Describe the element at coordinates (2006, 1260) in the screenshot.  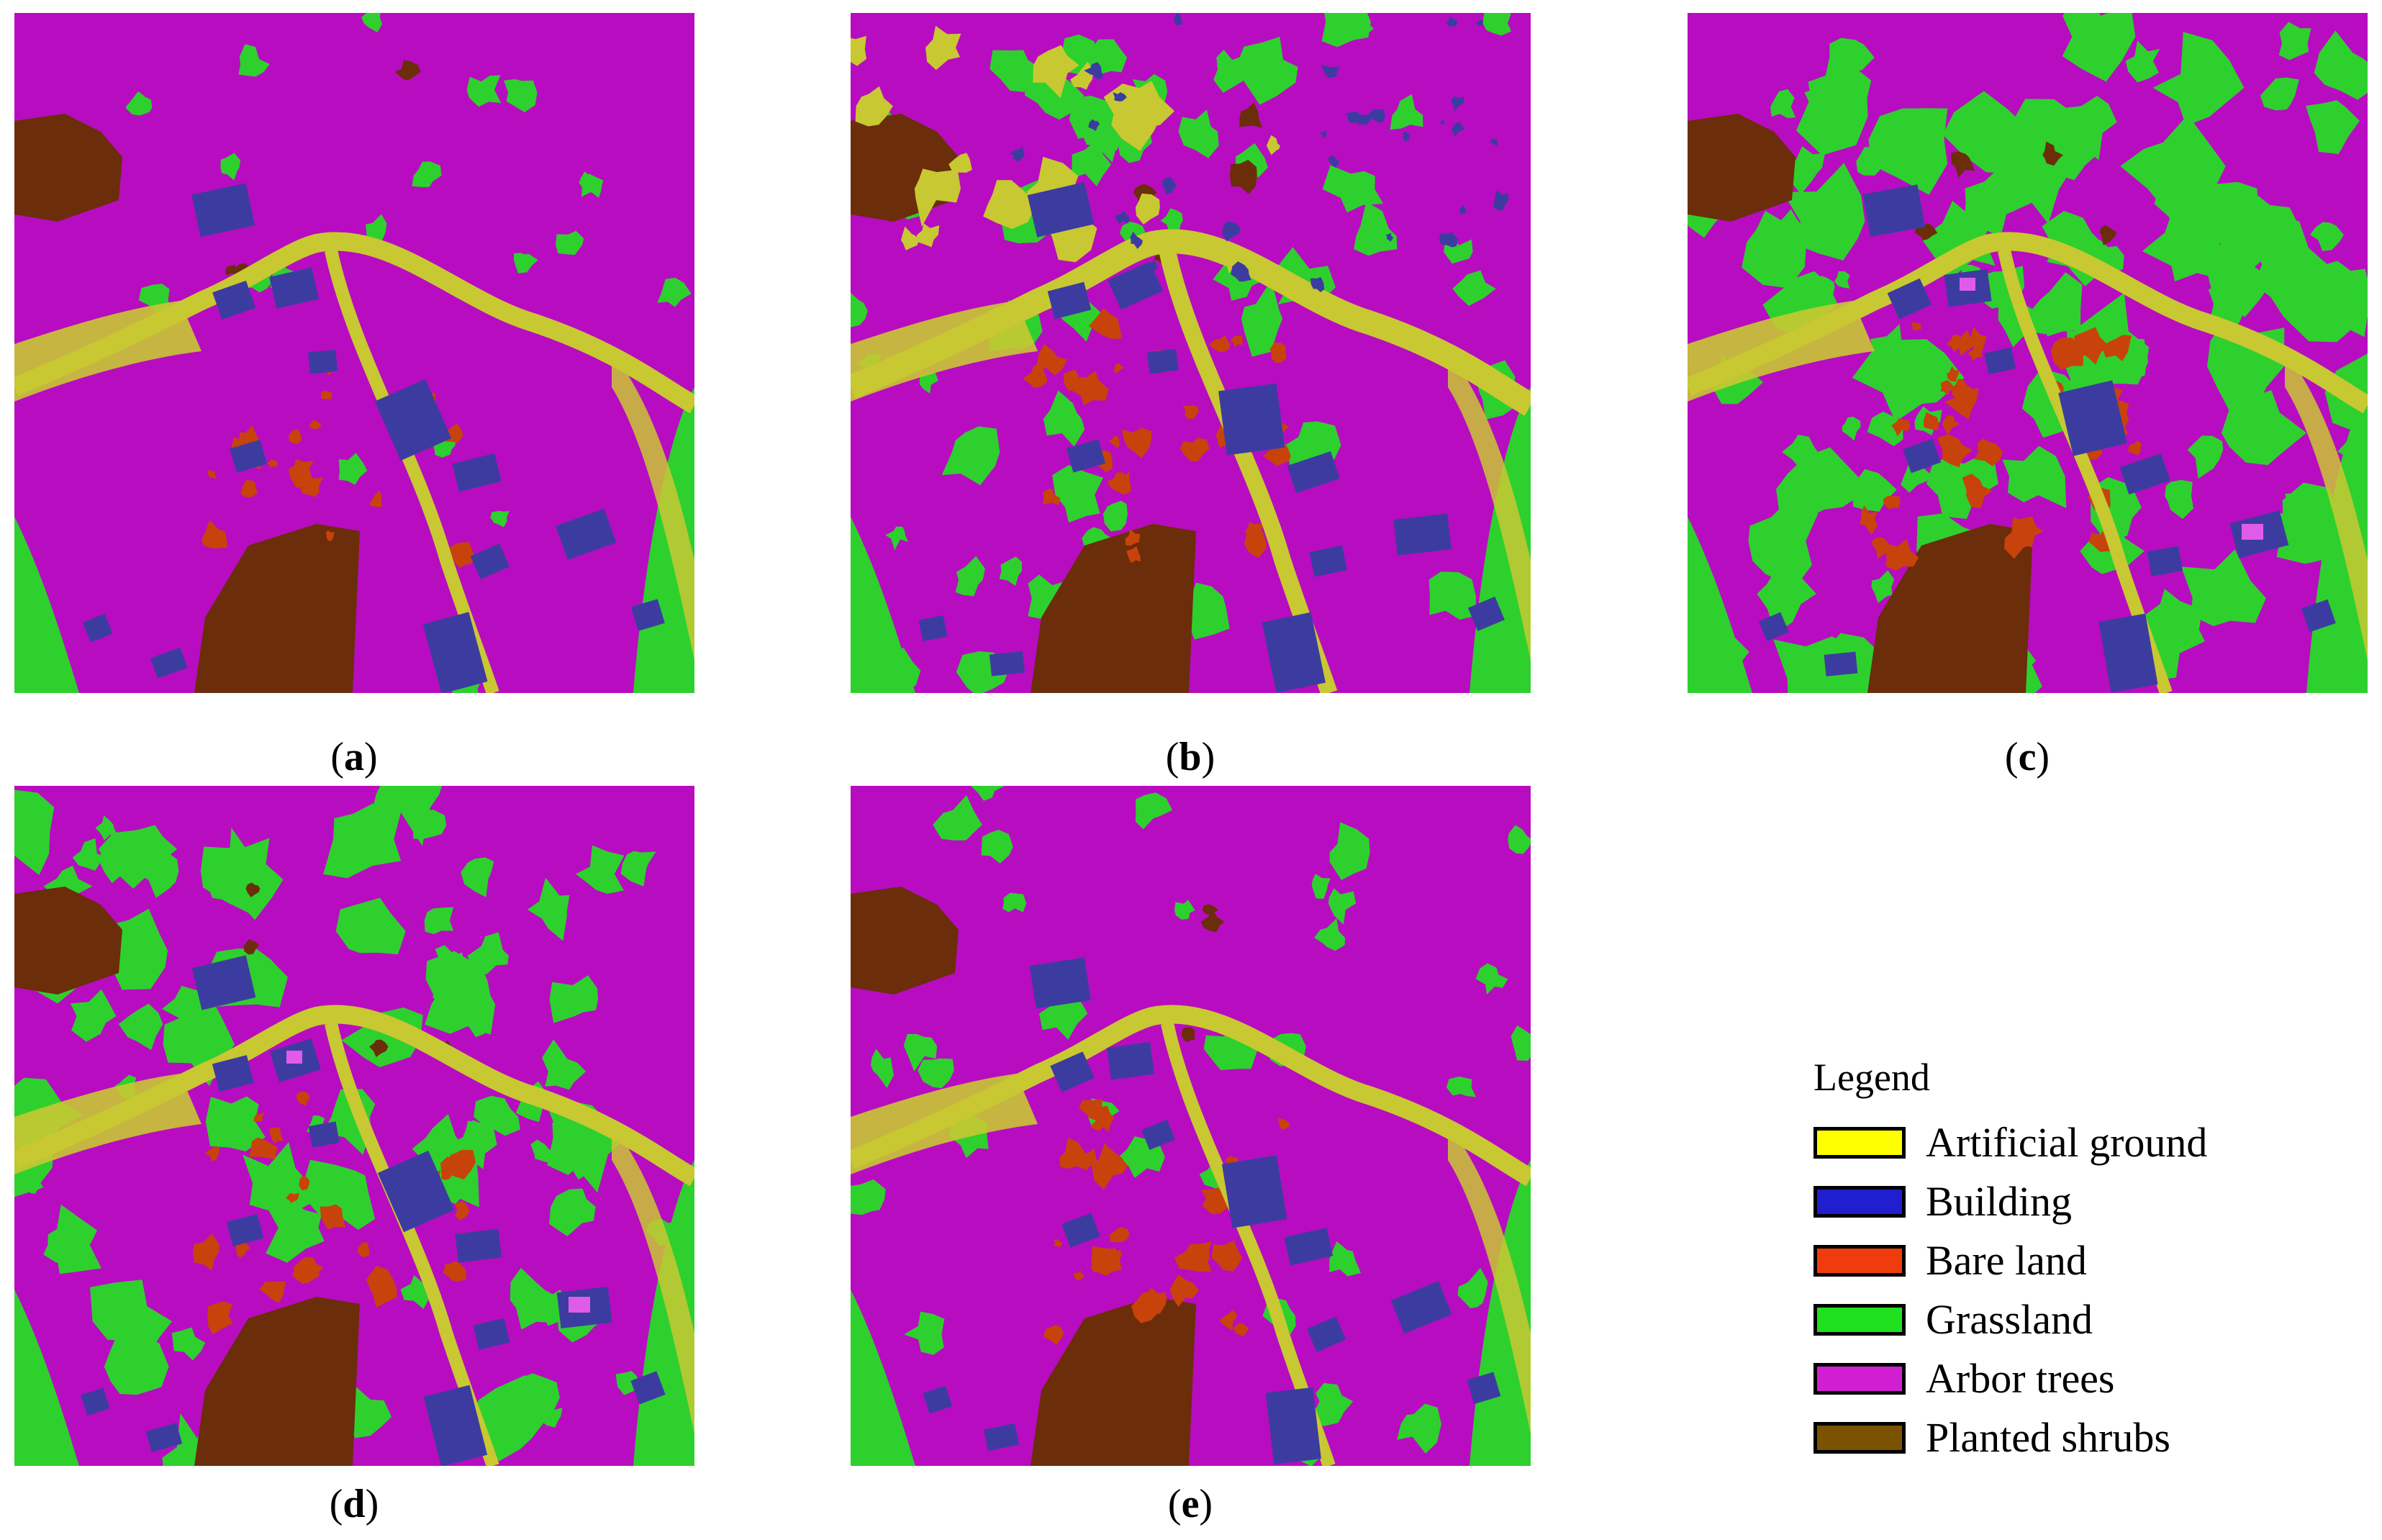
I see `legend-label: Bare land` at that location.